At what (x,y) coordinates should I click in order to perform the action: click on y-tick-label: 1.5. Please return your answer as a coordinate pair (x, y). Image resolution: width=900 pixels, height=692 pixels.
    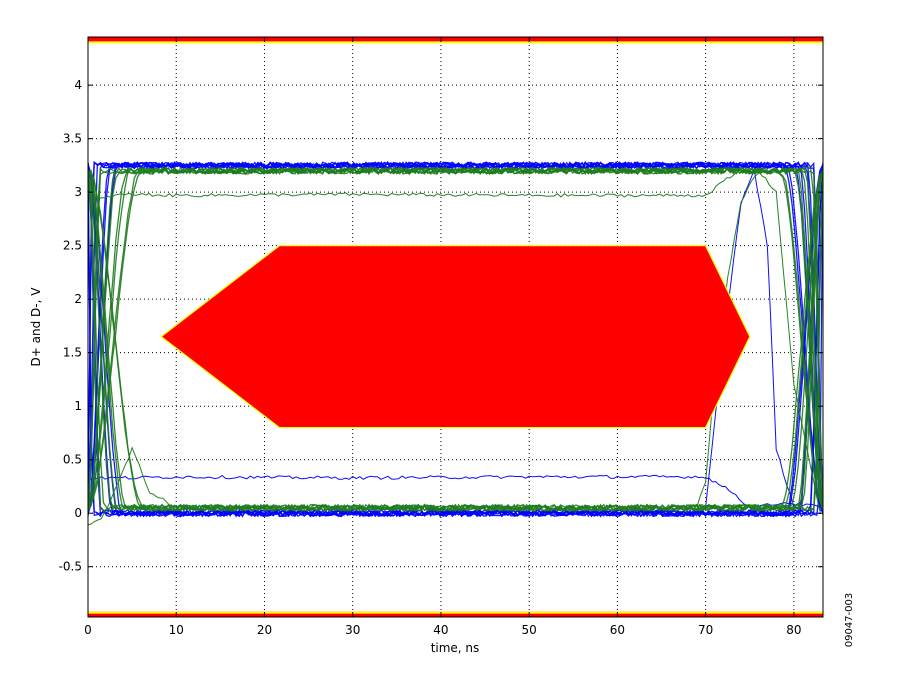
    Looking at the image, I should click on (72, 353).